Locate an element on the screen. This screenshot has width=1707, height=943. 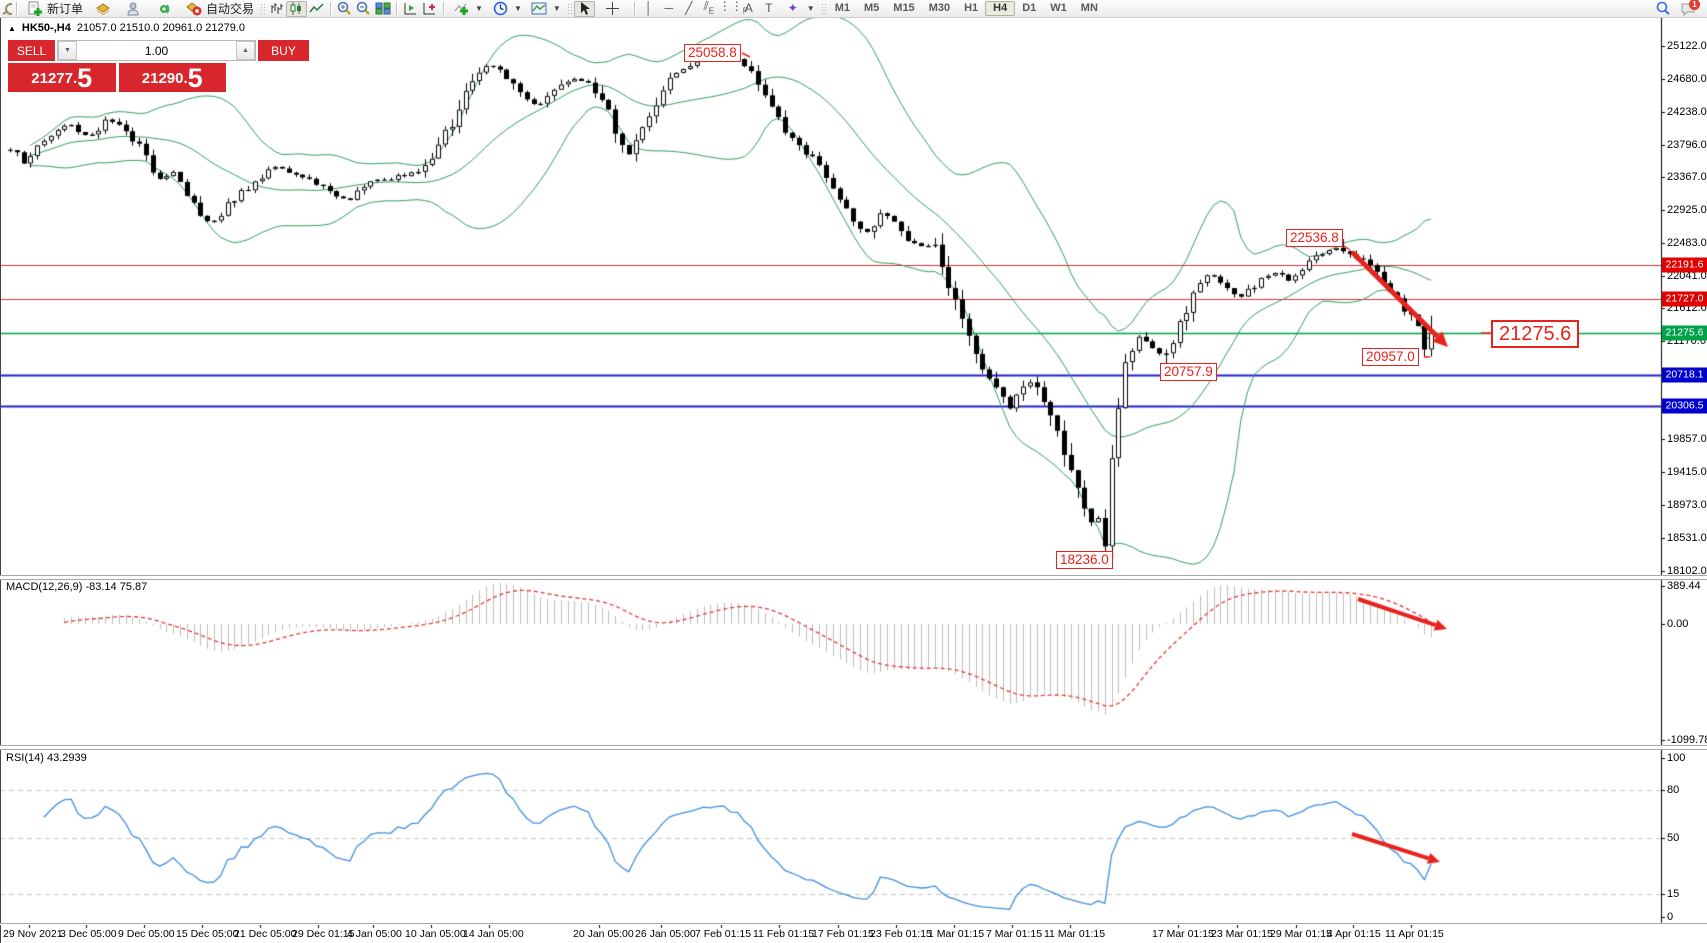
cursor-icon is located at coordinates (584, 8).